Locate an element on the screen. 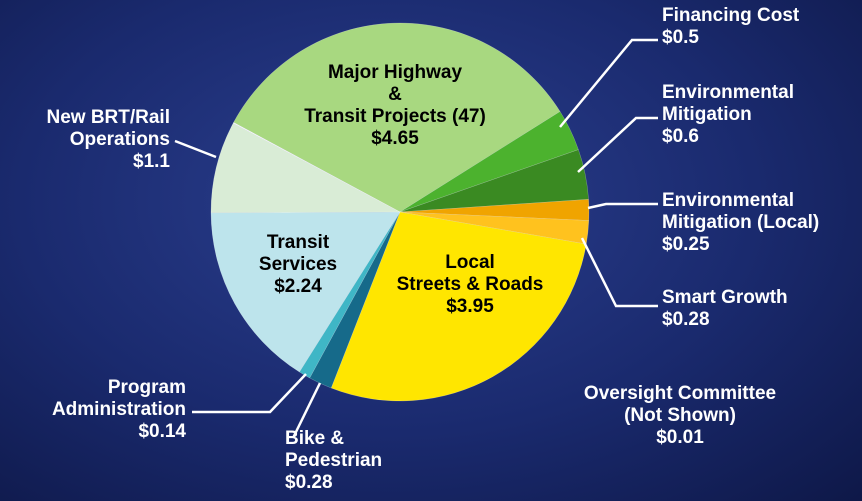 This screenshot has width=862, height=501. slice-label: Financing Cost $0.5 is located at coordinates (730, 27).